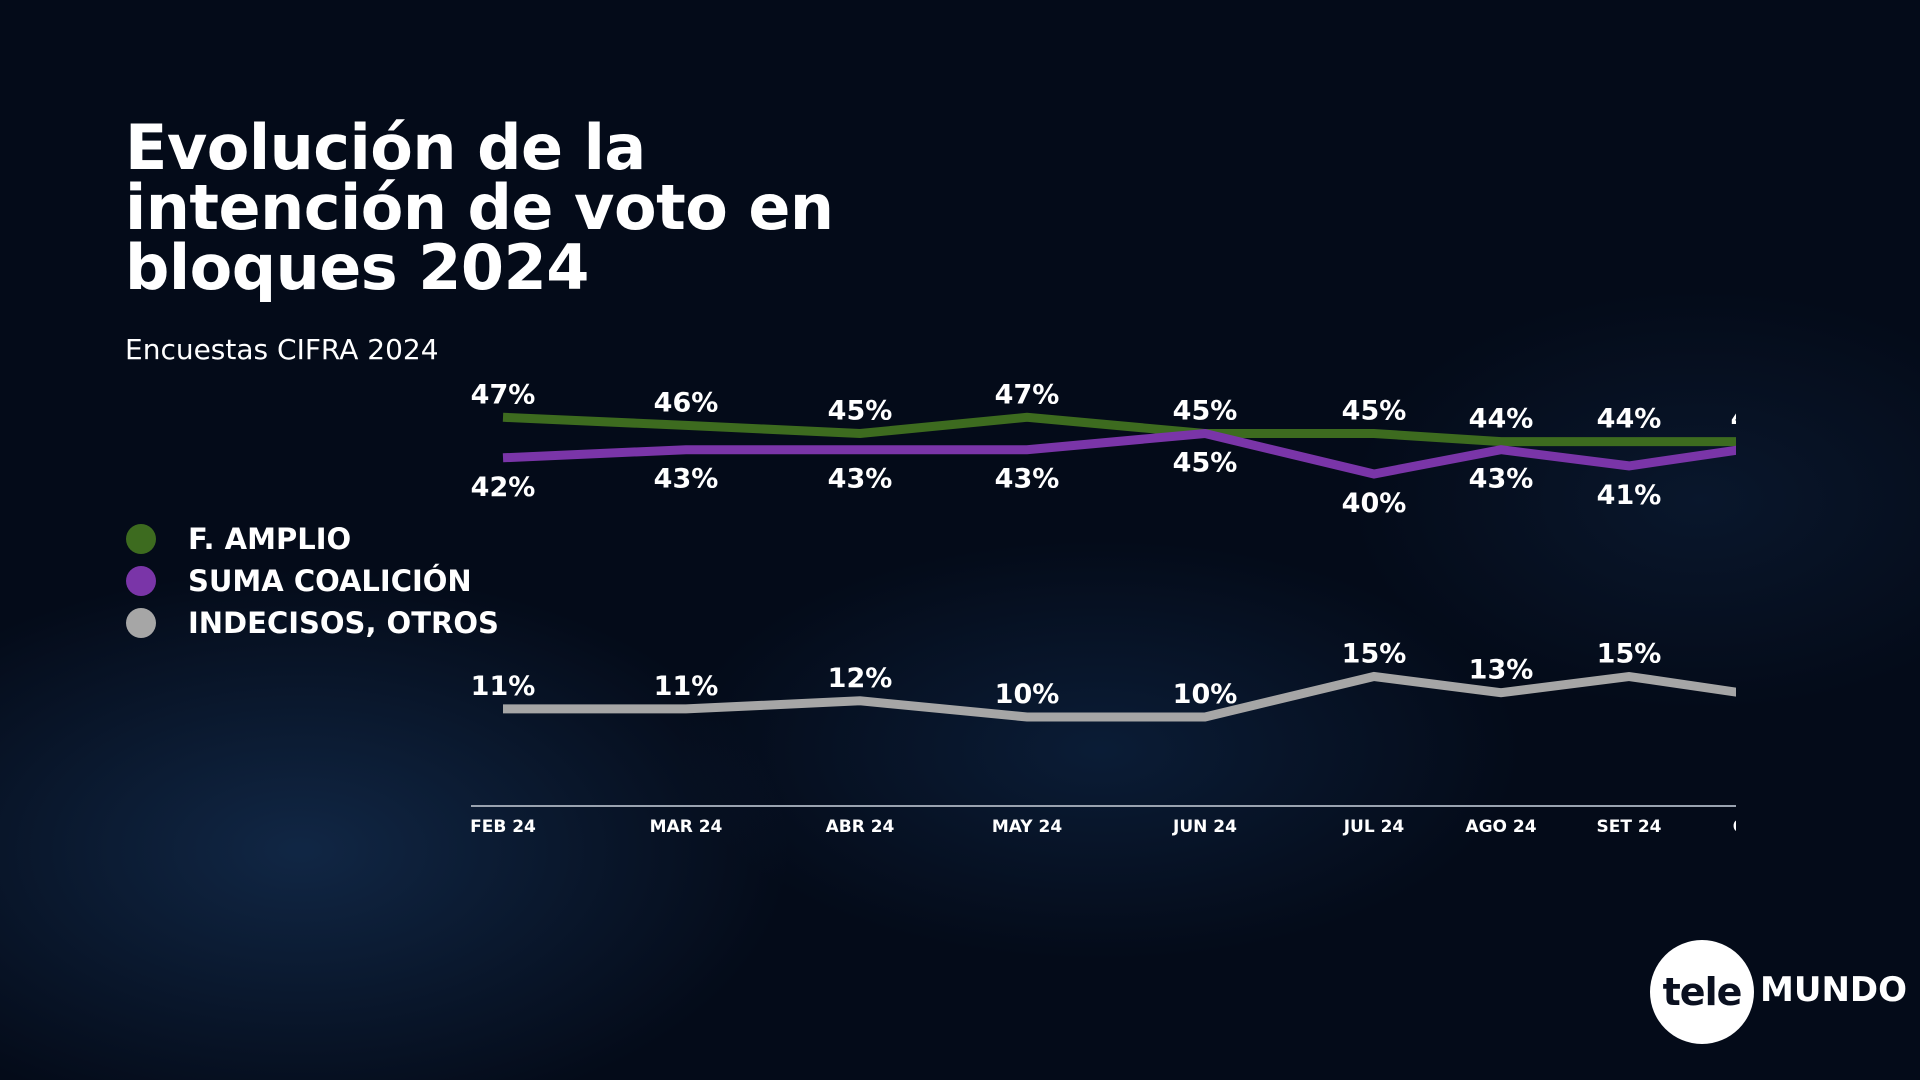 The width and height of the screenshot is (1920, 1080). I want to click on legend-item-indecisos: INDECISOS, OTROS, so click(312, 623).